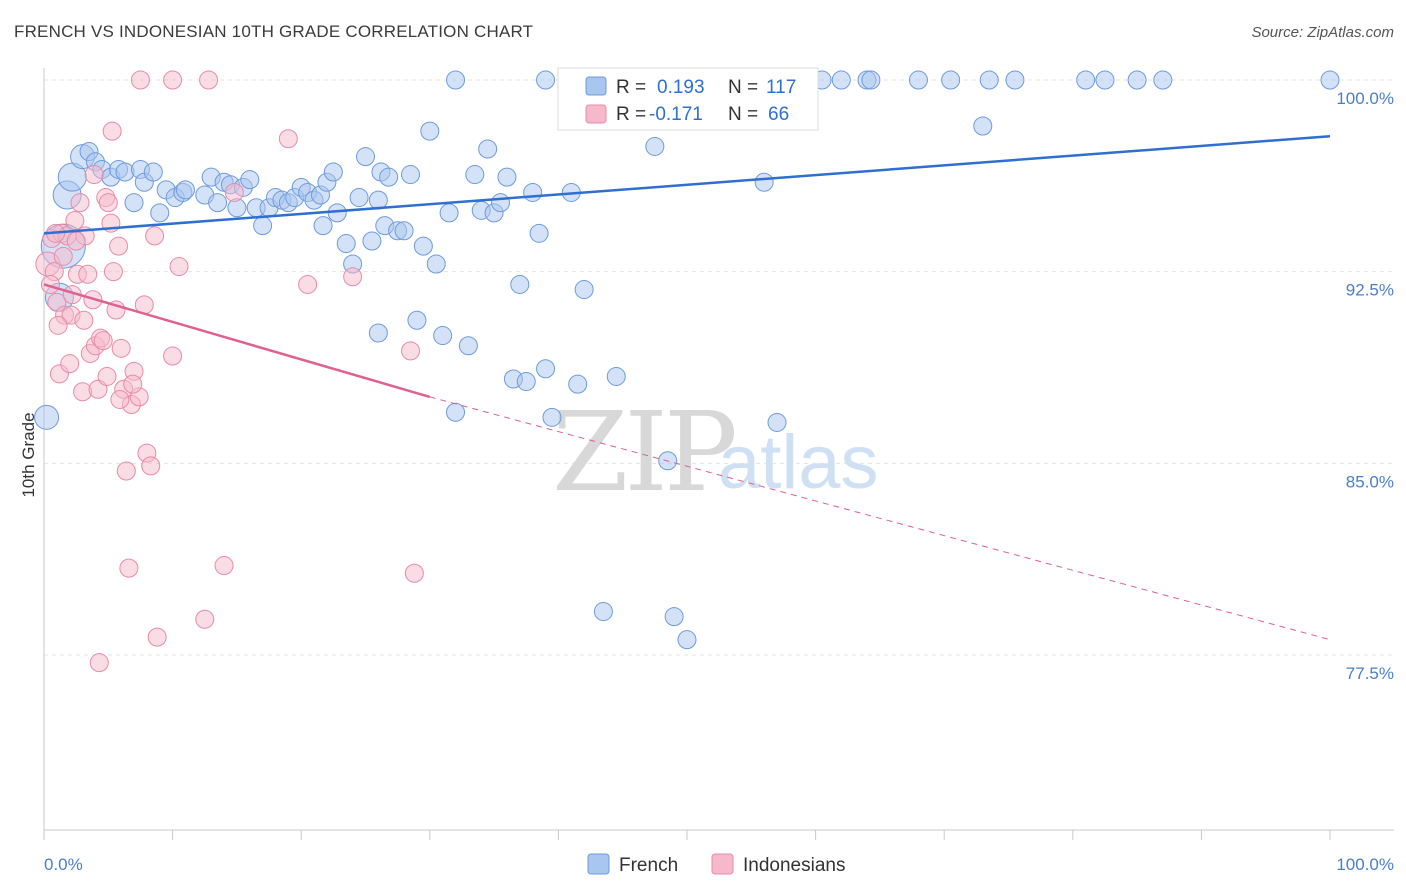 The width and height of the screenshot is (1406, 892). I want to click on y-tick-label: 85.0%, so click(1370, 481).